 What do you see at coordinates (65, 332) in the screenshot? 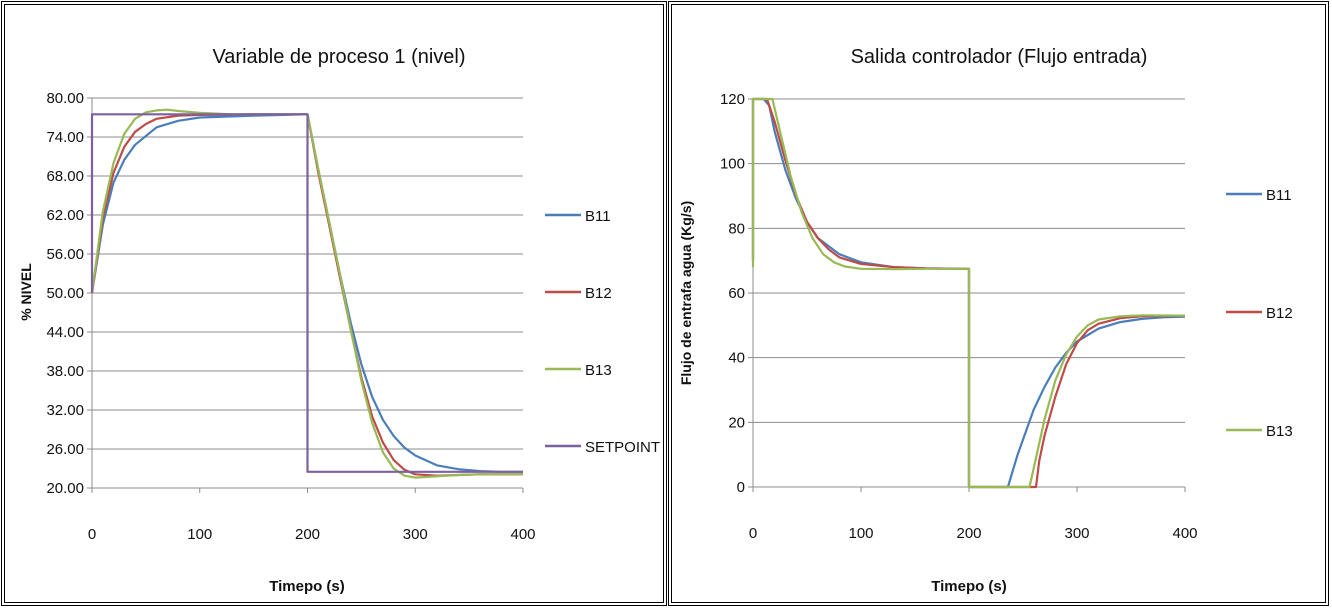
I see `y-tick-label: 44.00` at bounding box center [65, 332].